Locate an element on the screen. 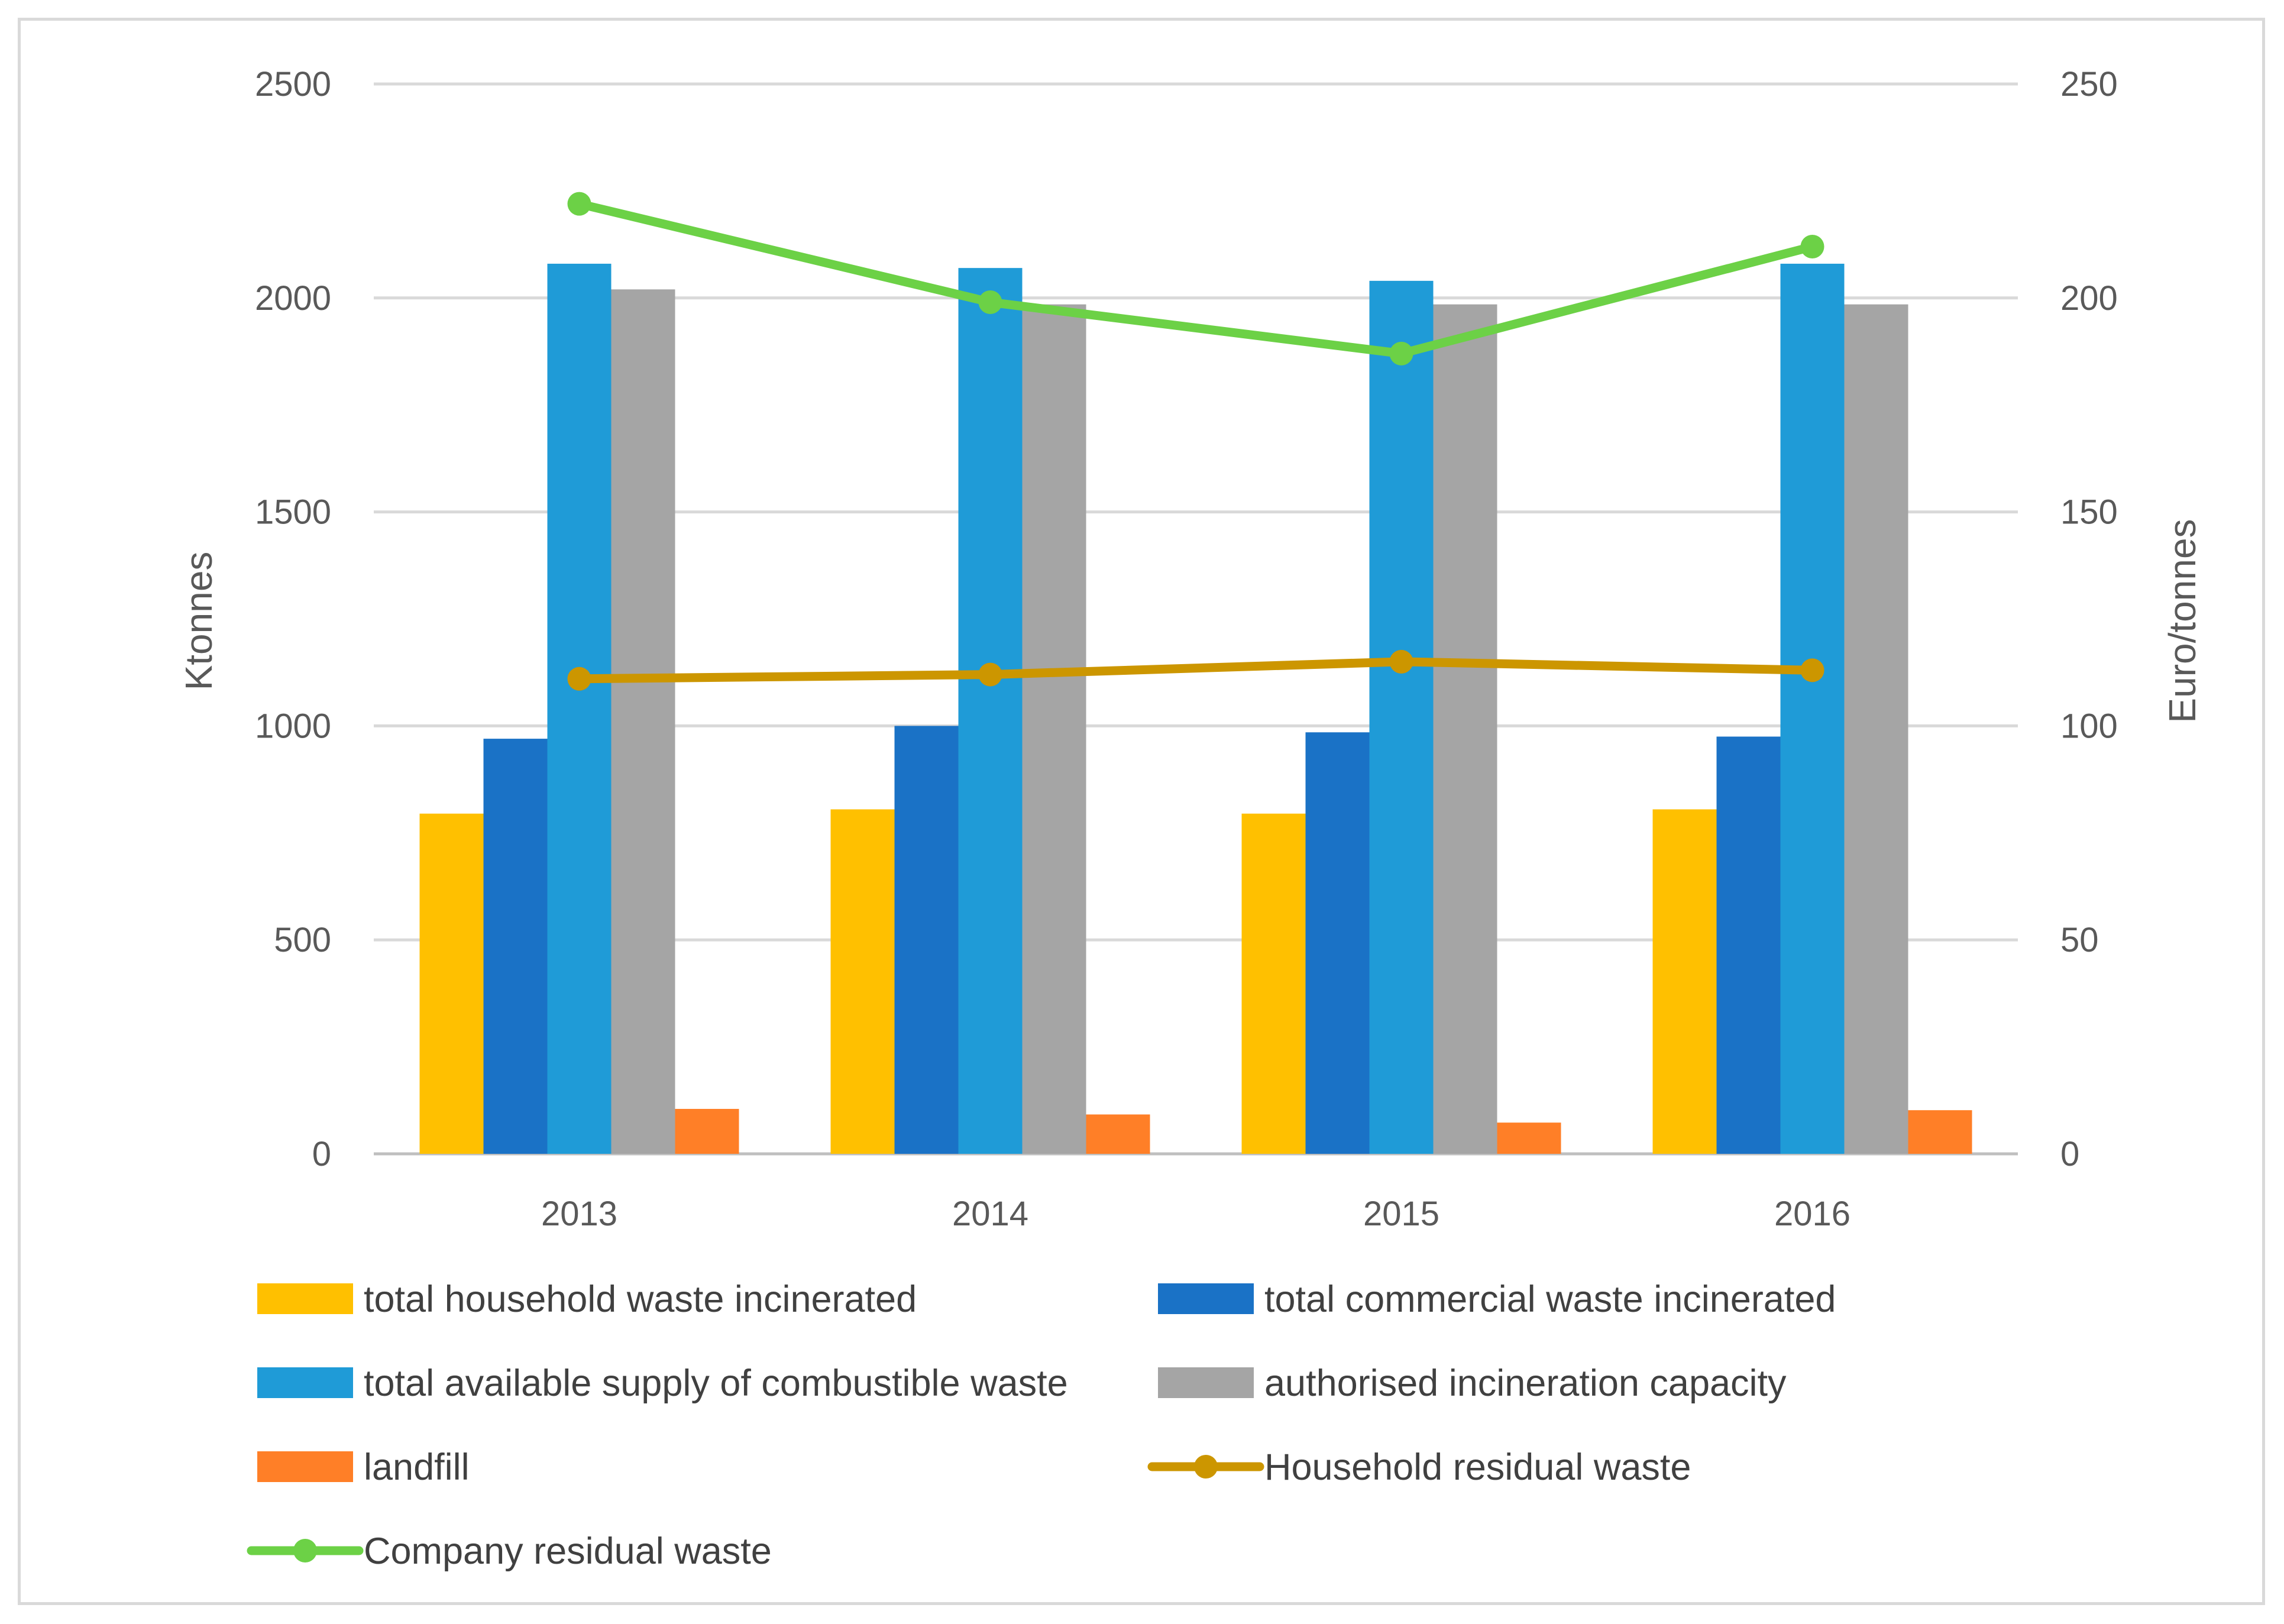 This screenshot has width=2284, height=1624. x-tick-label: 2014 is located at coordinates (990, 1214).